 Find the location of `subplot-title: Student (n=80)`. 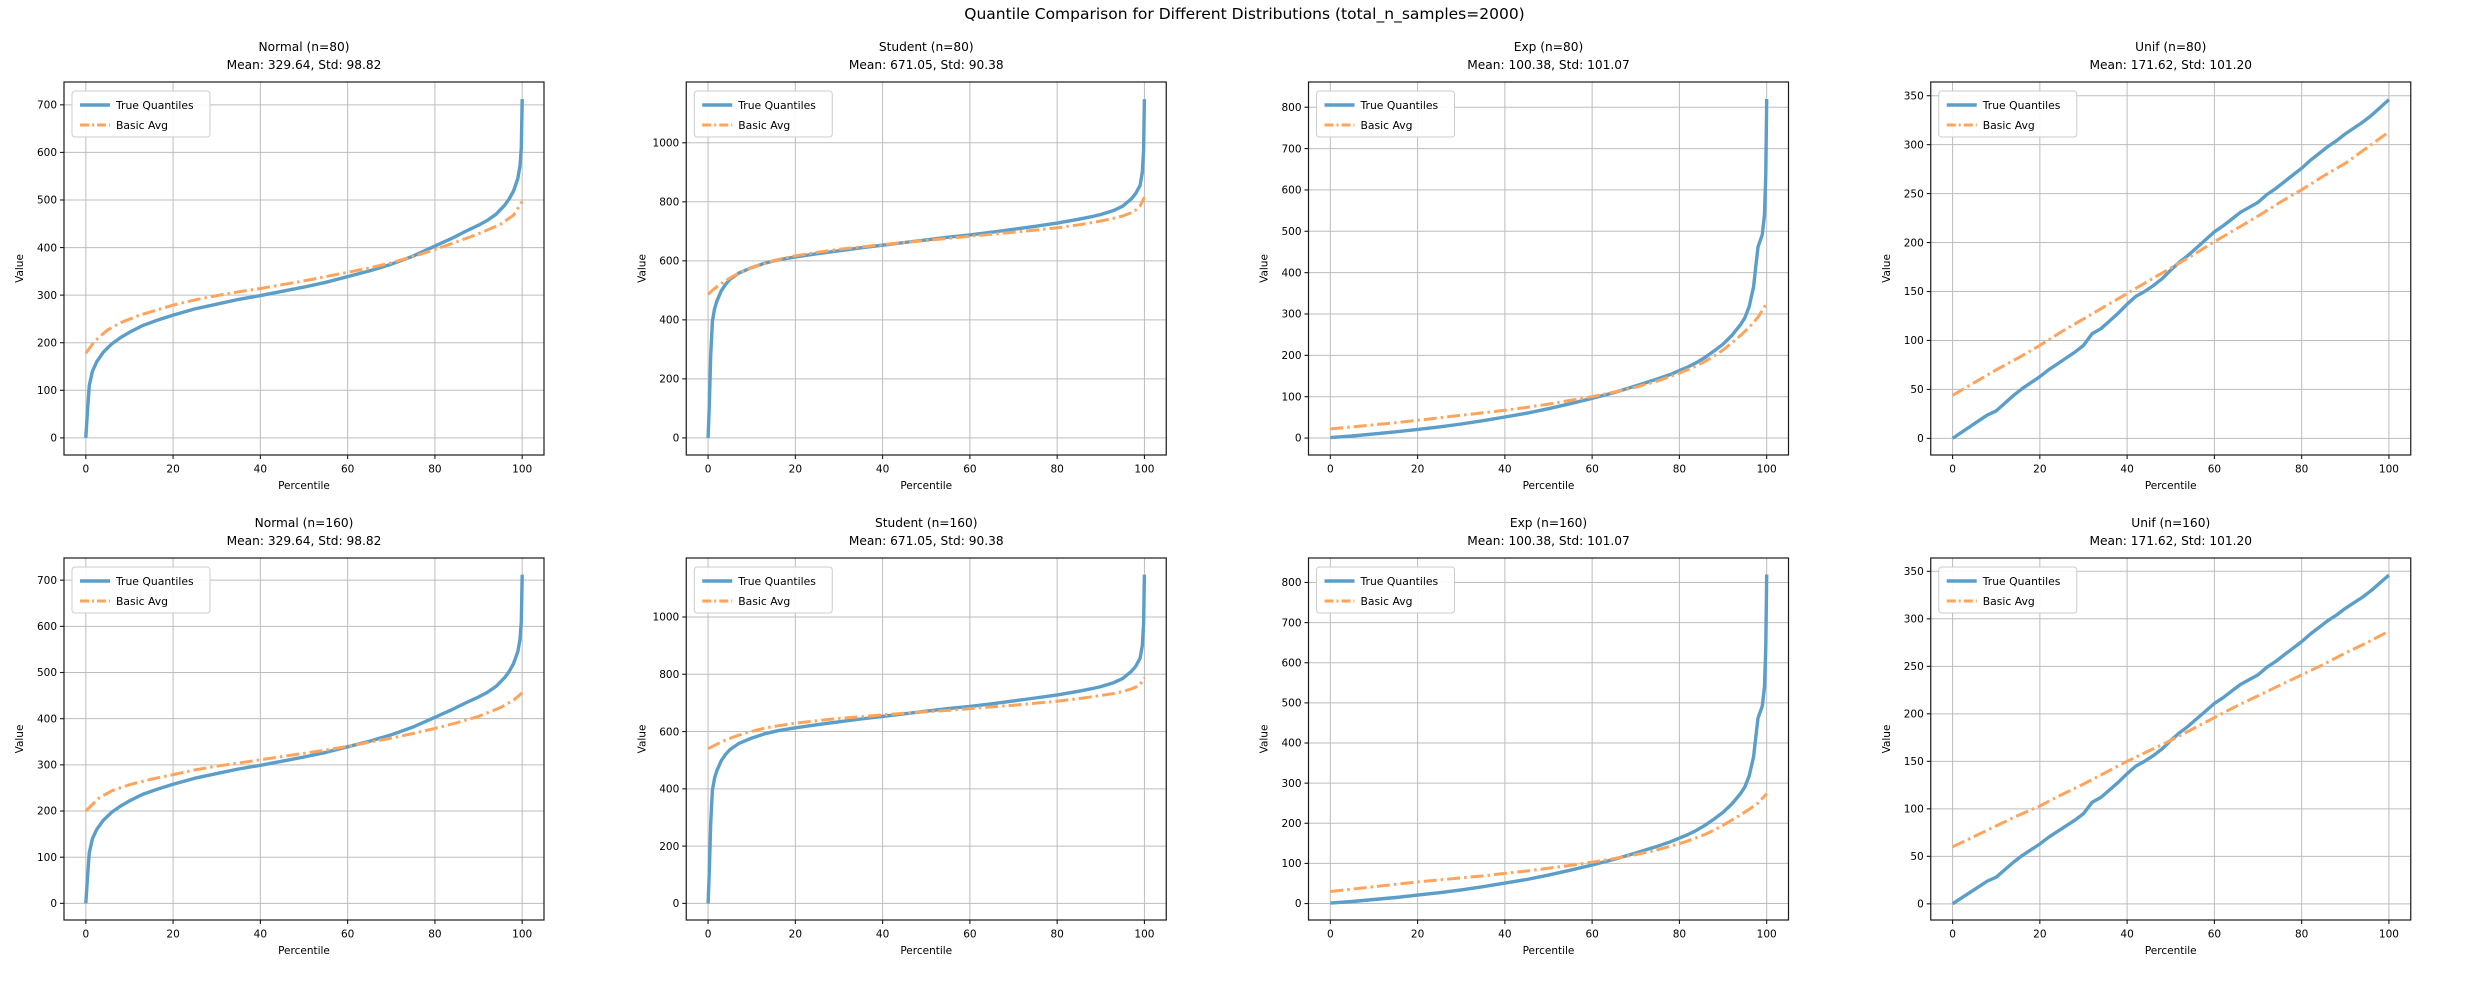

subplot-title: Student (n=80) is located at coordinates (926, 47).